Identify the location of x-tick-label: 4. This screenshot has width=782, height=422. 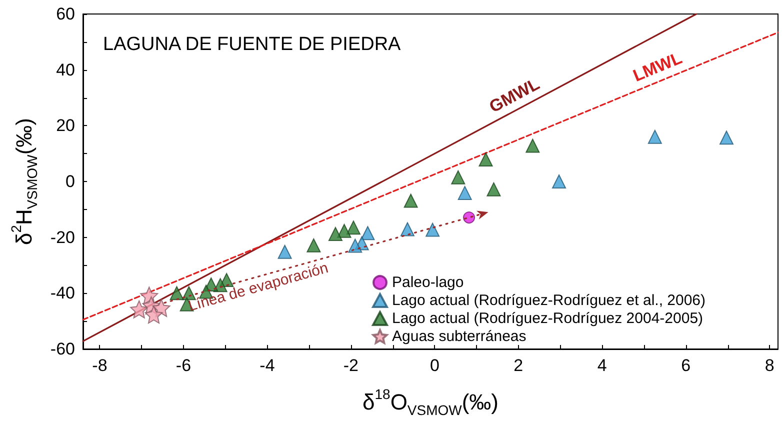
(602, 365).